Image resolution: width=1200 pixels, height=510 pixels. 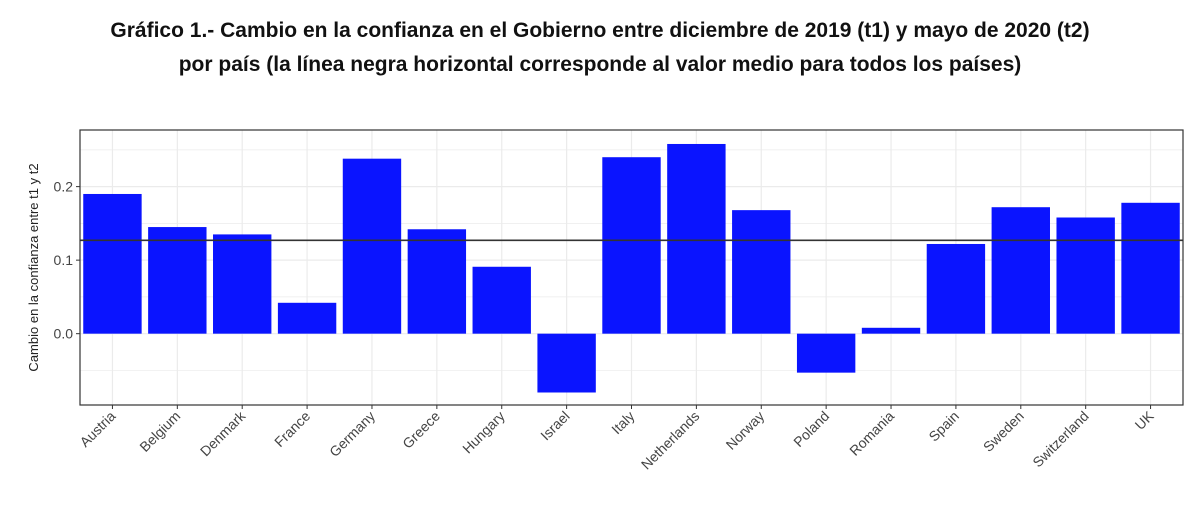 I want to click on bar-germany, so click(x=372, y=246).